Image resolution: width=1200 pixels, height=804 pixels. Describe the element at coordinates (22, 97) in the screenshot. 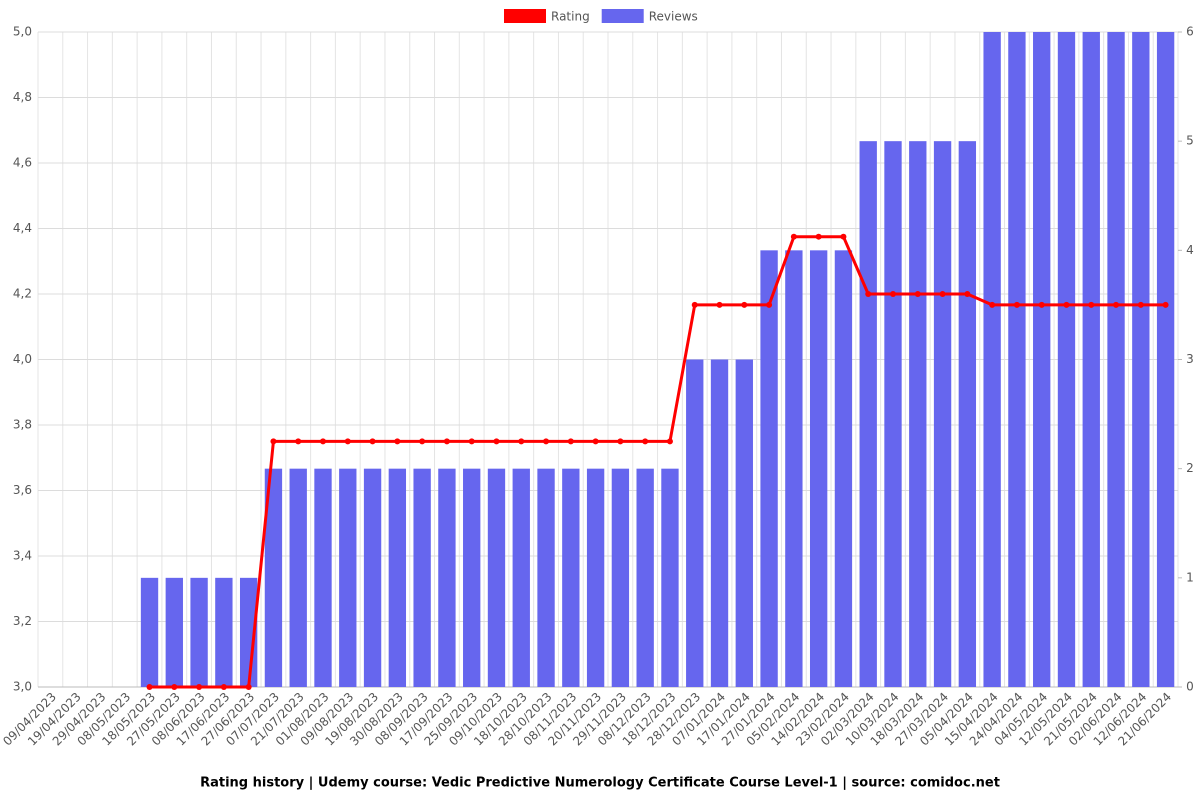

I see `y-tick-label: 4,8` at that location.